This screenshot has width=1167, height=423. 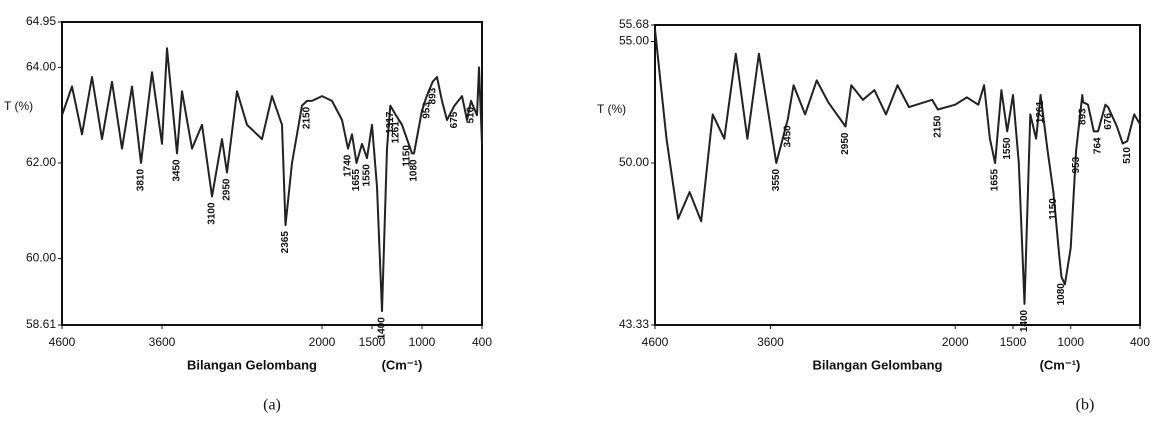 I want to click on caption: (a), so click(x=272, y=405).